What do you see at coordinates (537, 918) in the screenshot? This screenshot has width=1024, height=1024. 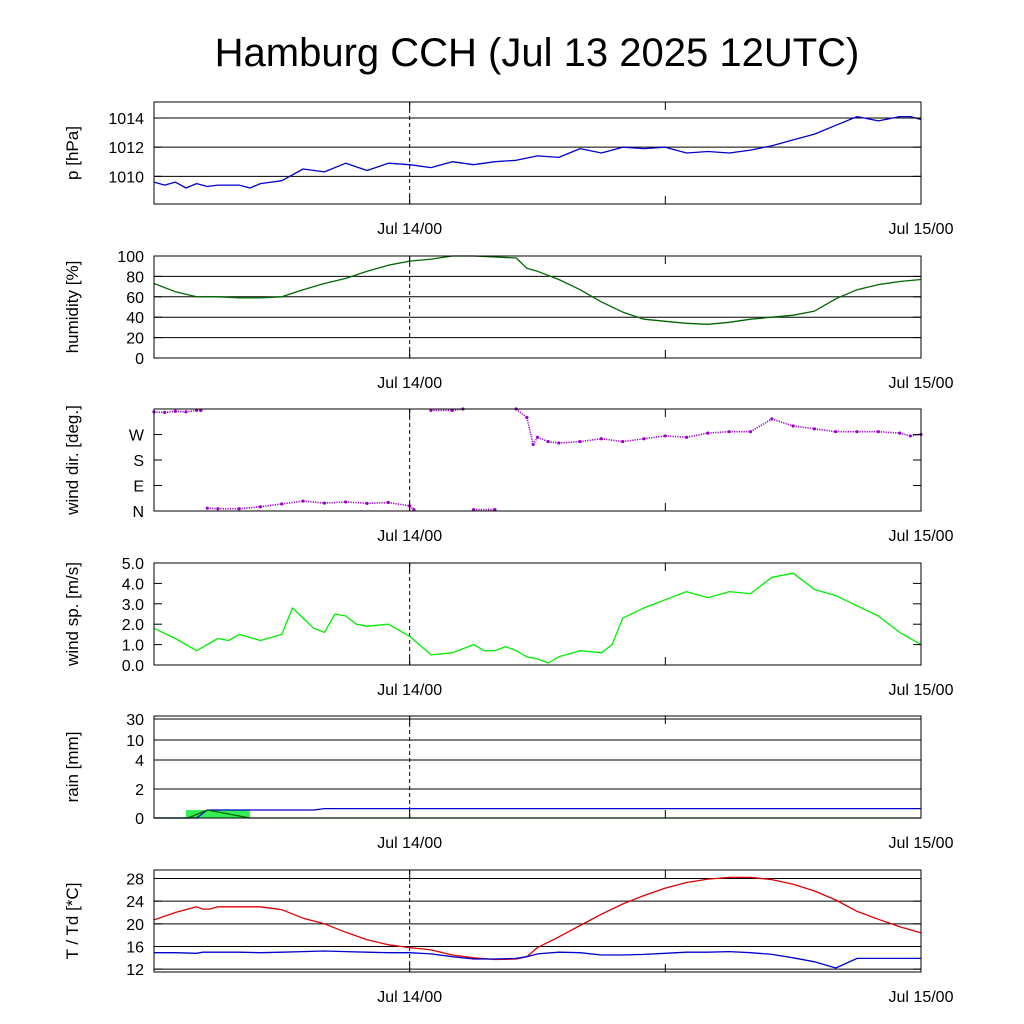 I see `series-line-temperature-T` at bounding box center [537, 918].